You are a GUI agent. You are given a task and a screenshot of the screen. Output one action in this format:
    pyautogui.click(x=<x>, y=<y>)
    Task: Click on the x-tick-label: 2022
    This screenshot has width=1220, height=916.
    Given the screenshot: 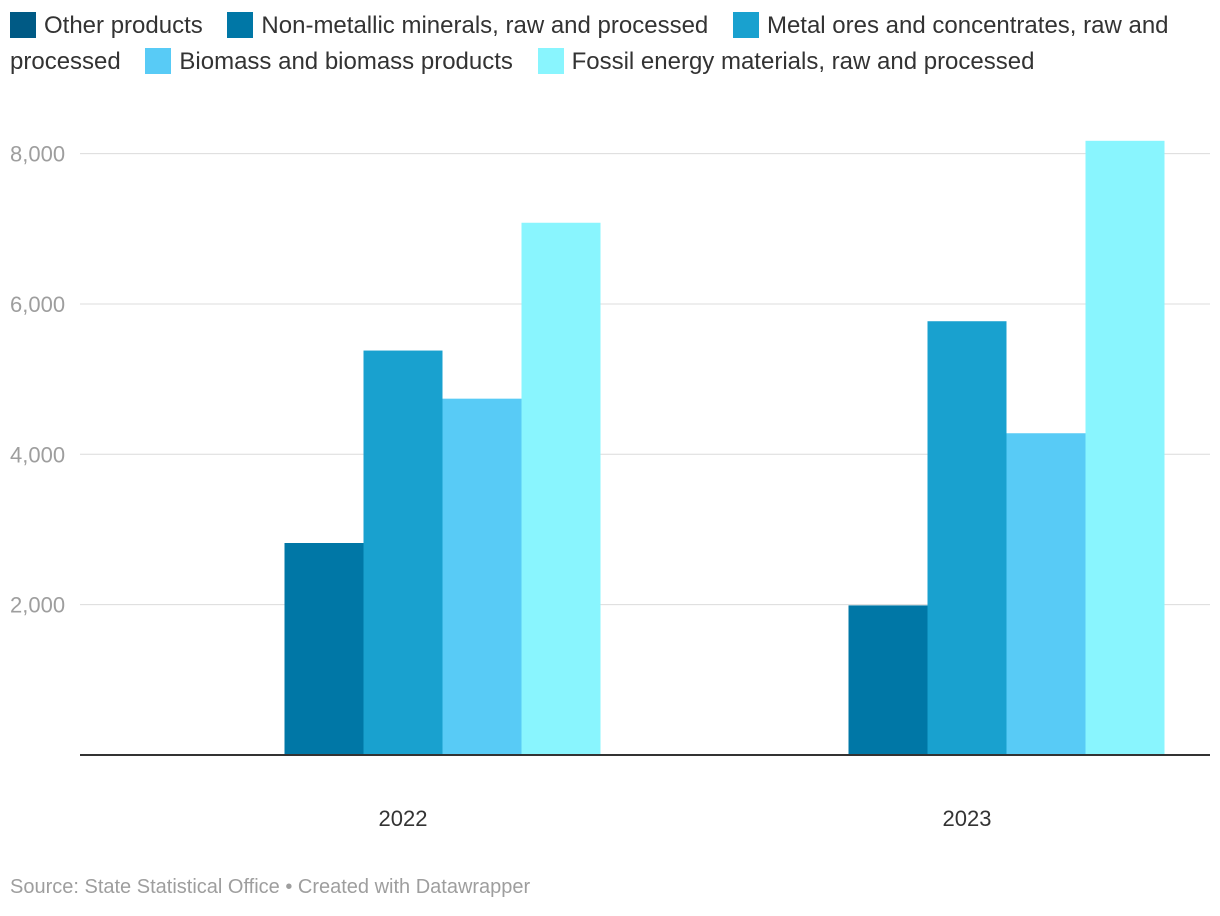 What is the action you would take?
    pyautogui.click(x=403, y=818)
    